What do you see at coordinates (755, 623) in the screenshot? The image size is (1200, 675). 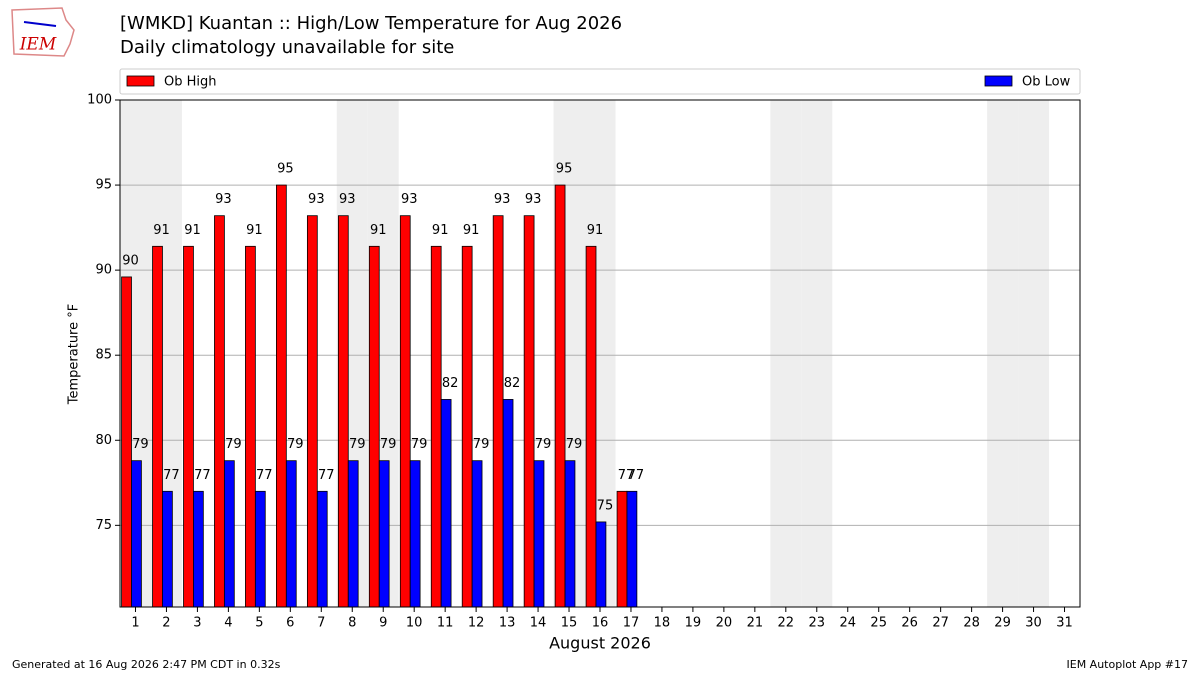 I see `x-tick-label: 21` at bounding box center [755, 623].